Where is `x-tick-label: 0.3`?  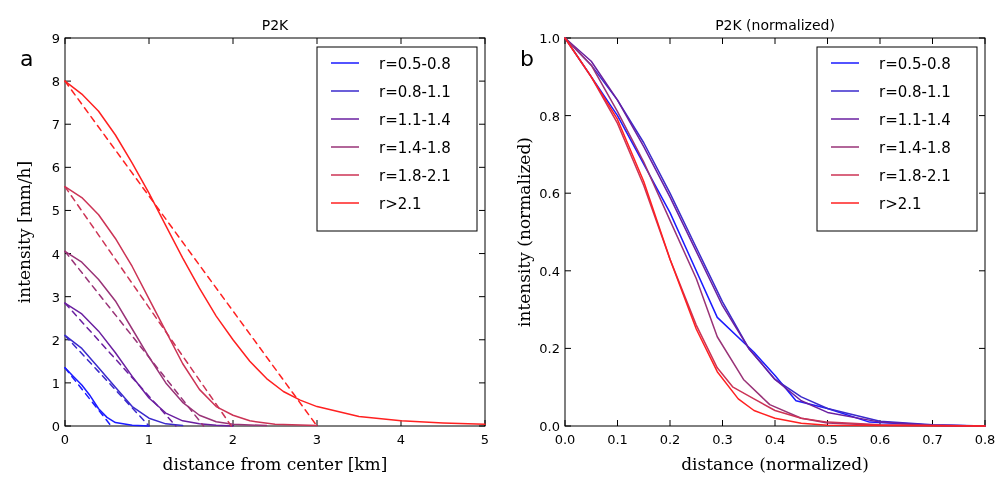 x-tick-label: 0.3 is located at coordinates (722, 439).